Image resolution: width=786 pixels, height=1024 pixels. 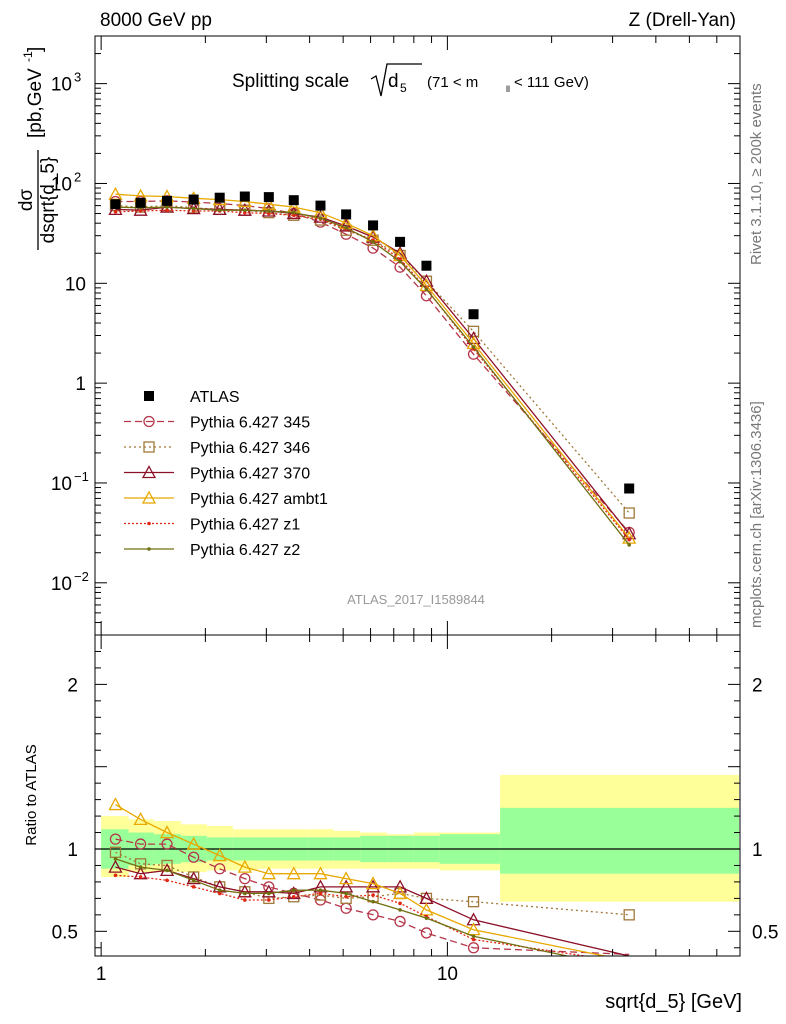 What do you see at coordinates (149, 396) in the screenshot?
I see `legend-marker-atlas` at bounding box center [149, 396].